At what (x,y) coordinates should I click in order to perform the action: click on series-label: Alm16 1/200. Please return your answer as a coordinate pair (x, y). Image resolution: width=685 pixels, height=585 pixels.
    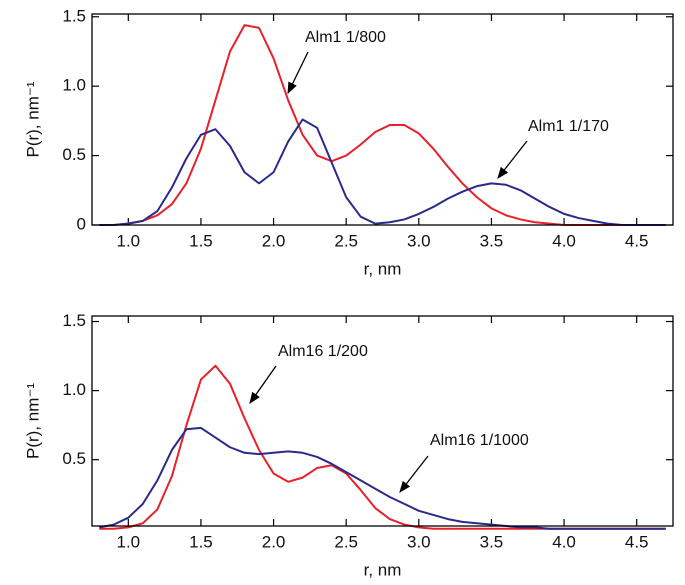
    Looking at the image, I should click on (323, 351).